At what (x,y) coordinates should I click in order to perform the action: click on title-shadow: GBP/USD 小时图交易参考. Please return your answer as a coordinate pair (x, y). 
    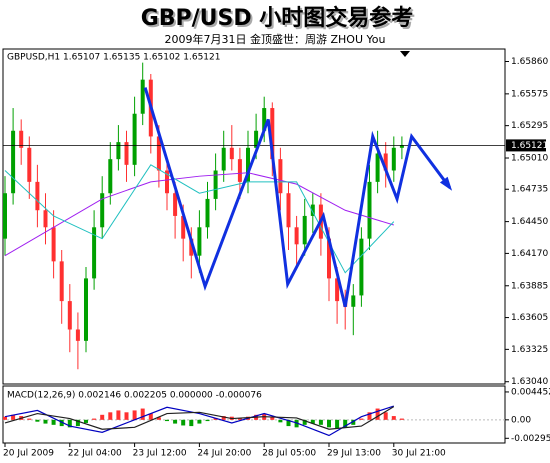
    Looking at the image, I should click on (279, 20).